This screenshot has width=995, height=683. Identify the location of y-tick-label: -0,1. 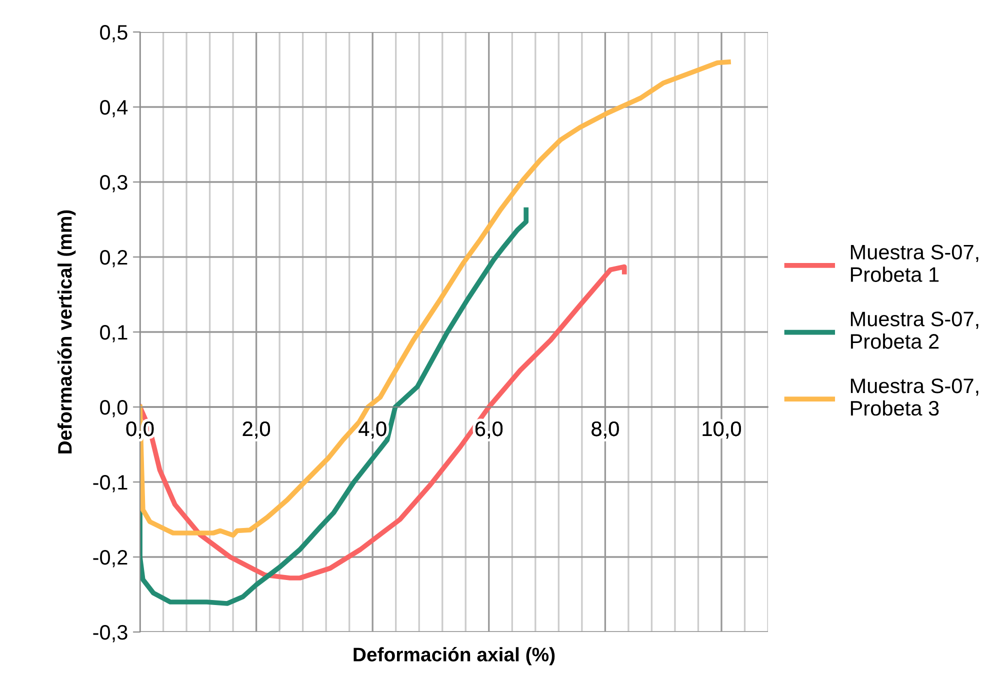
(110, 483).